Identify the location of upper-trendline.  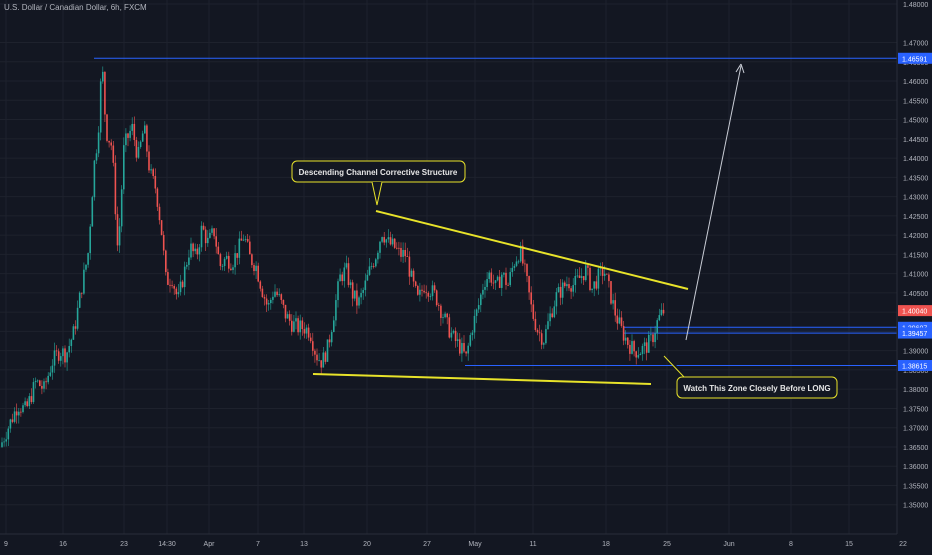
(532, 250).